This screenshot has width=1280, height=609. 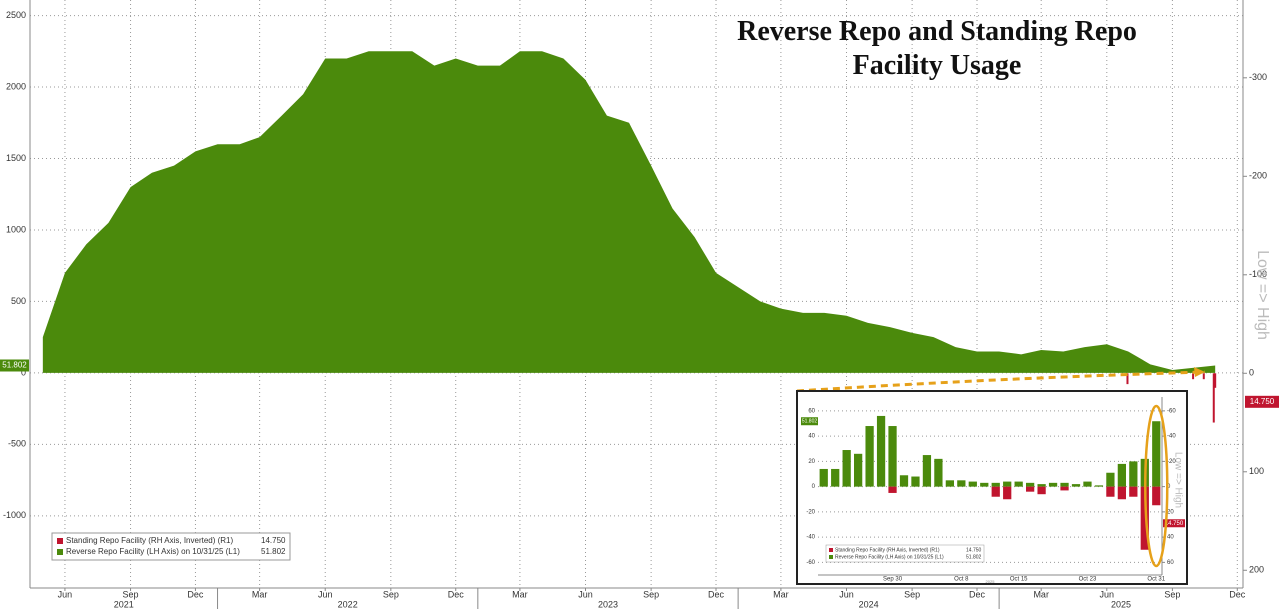 What do you see at coordinates (1170, 512) in the screenshot?
I see `y2-tick-label: 20` at bounding box center [1170, 512].